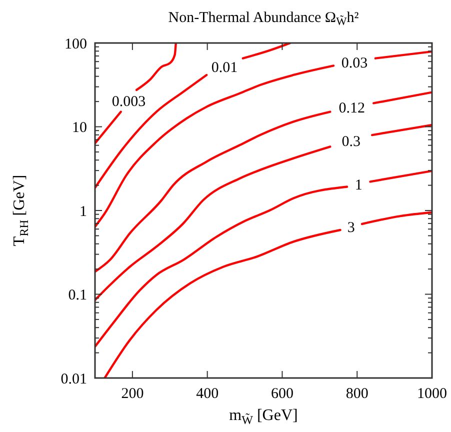 This screenshot has height=432, width=451. Describe the element at coordinates (263, 417) in the screenshot. I see `x-axis-title: m$_{W̃}$ [GeV]` at that location.